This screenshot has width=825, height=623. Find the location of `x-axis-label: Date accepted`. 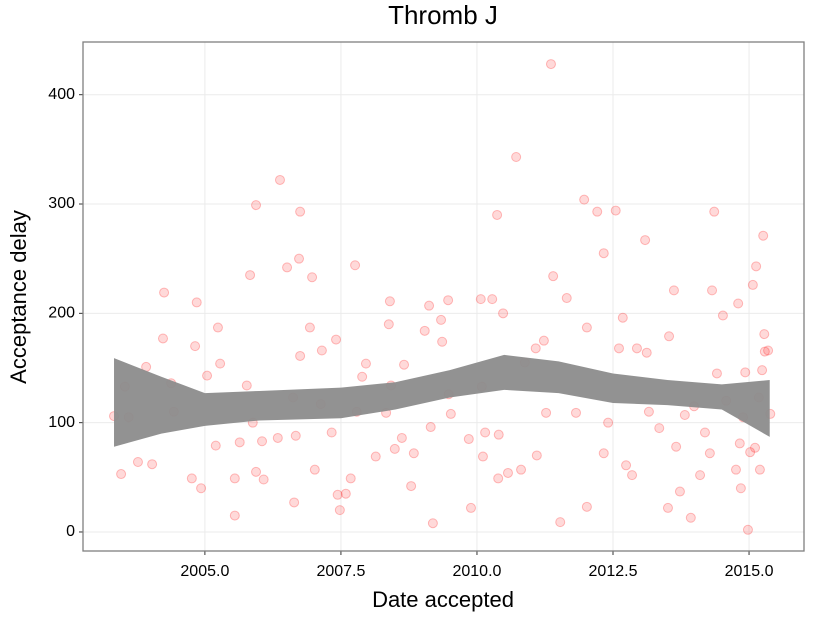

x-axis-label: Date accepted is located at coordinates (443, 599).